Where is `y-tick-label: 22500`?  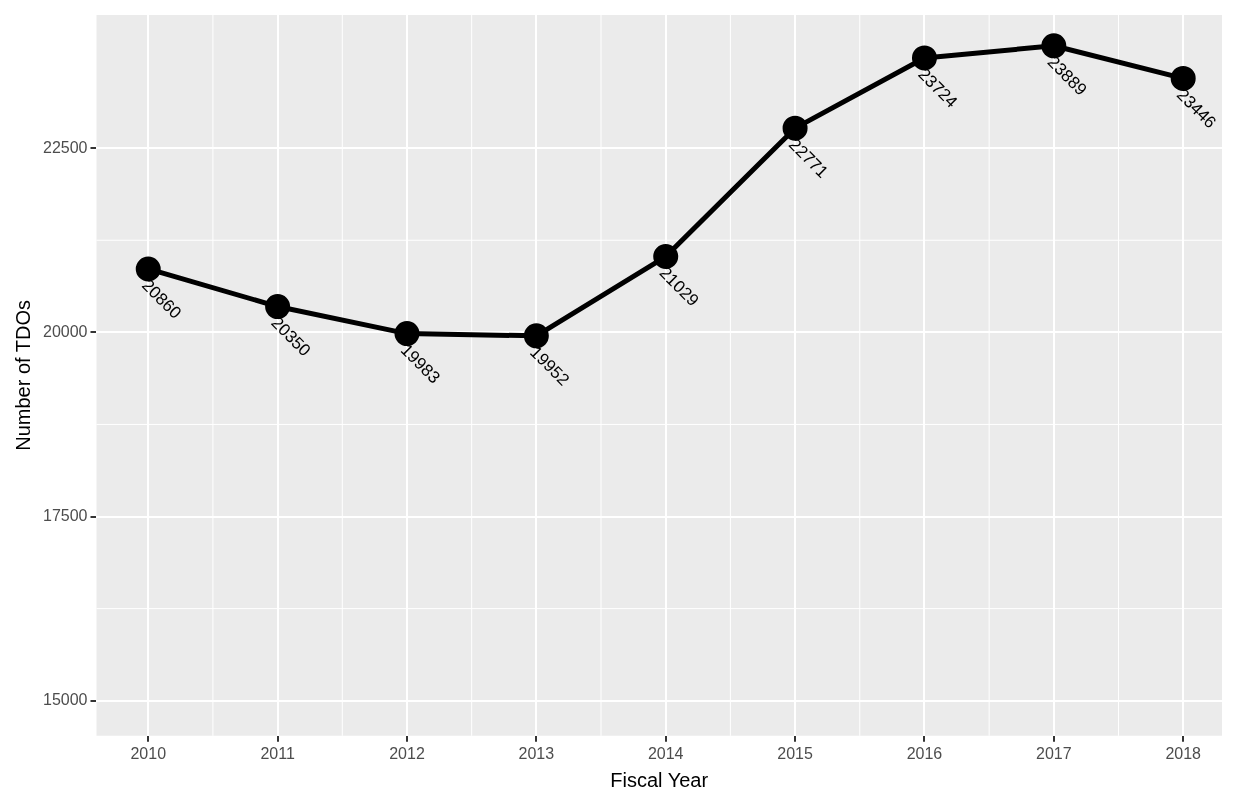
y-tick-label: 22500 is located at coordinates (65, 147).